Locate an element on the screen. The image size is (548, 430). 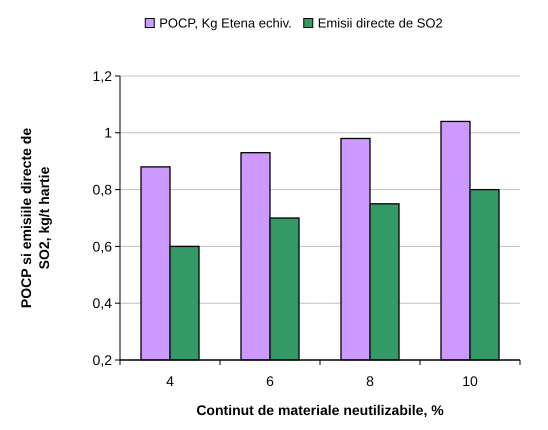
y-tick-label: 0,4 is located at coordinates (102, 303).